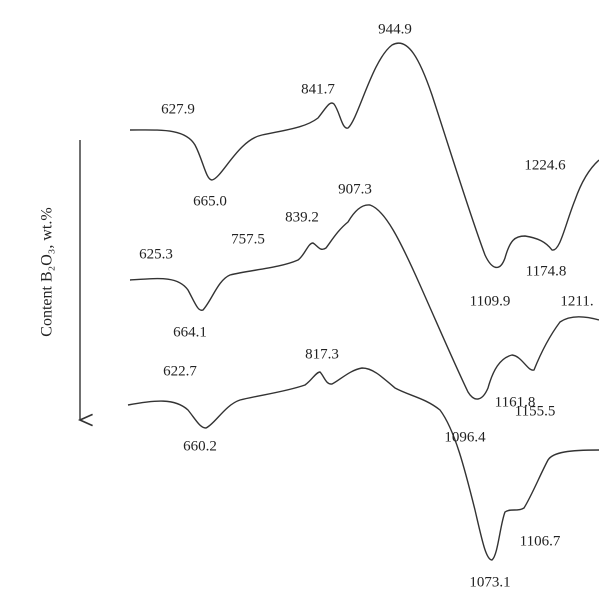  What do you see at coordinates (47, 271) in the screenshot?
I see `axis-label: Content B₂O₃, wt.%` at bounding box center [47, 271].